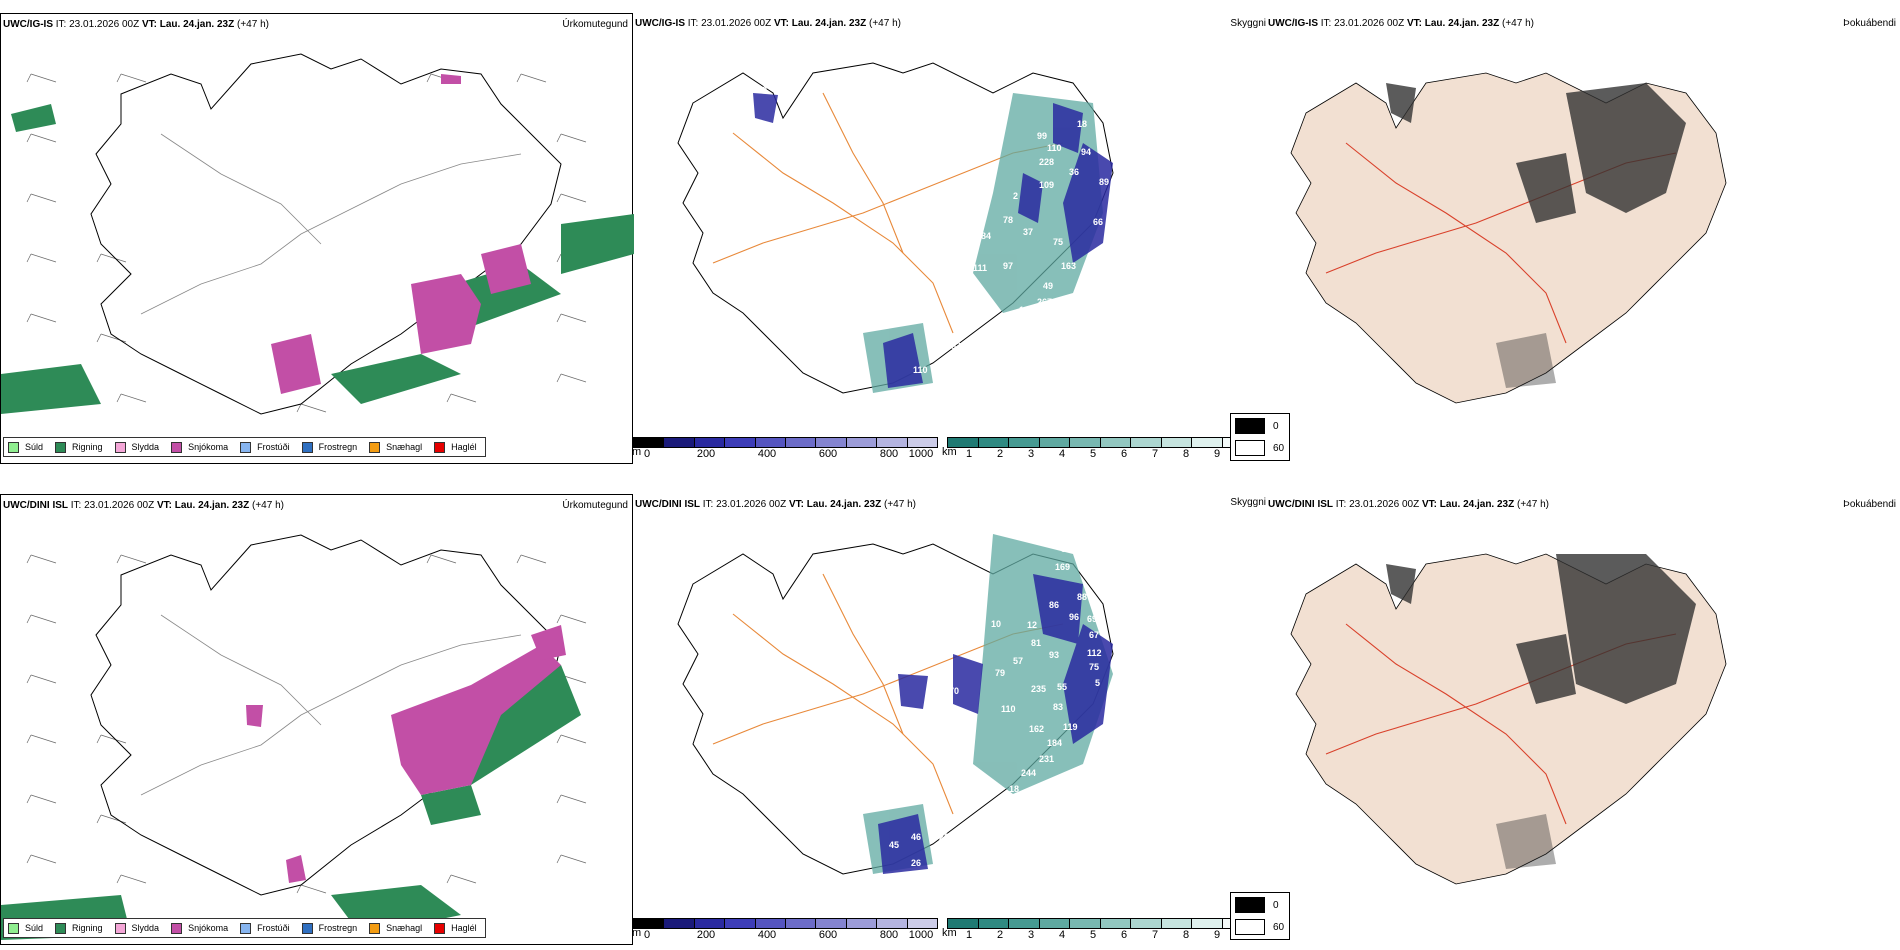  Describe the element at coordinates (1066, 549) in the screenshot. I see `svg-text: 55` at that location.